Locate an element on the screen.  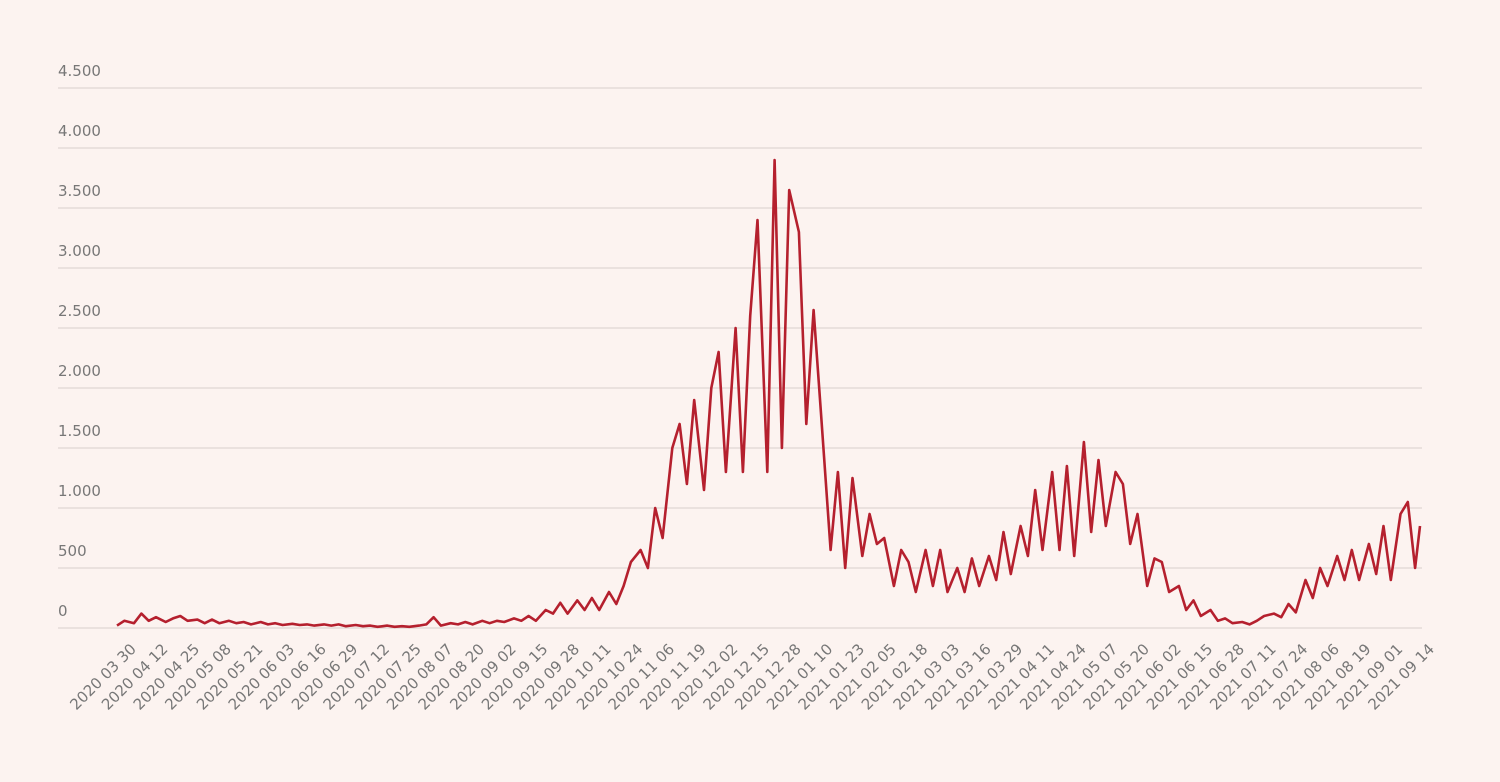
y-tick-label: 3.500 is located at coordinates (79, 191).